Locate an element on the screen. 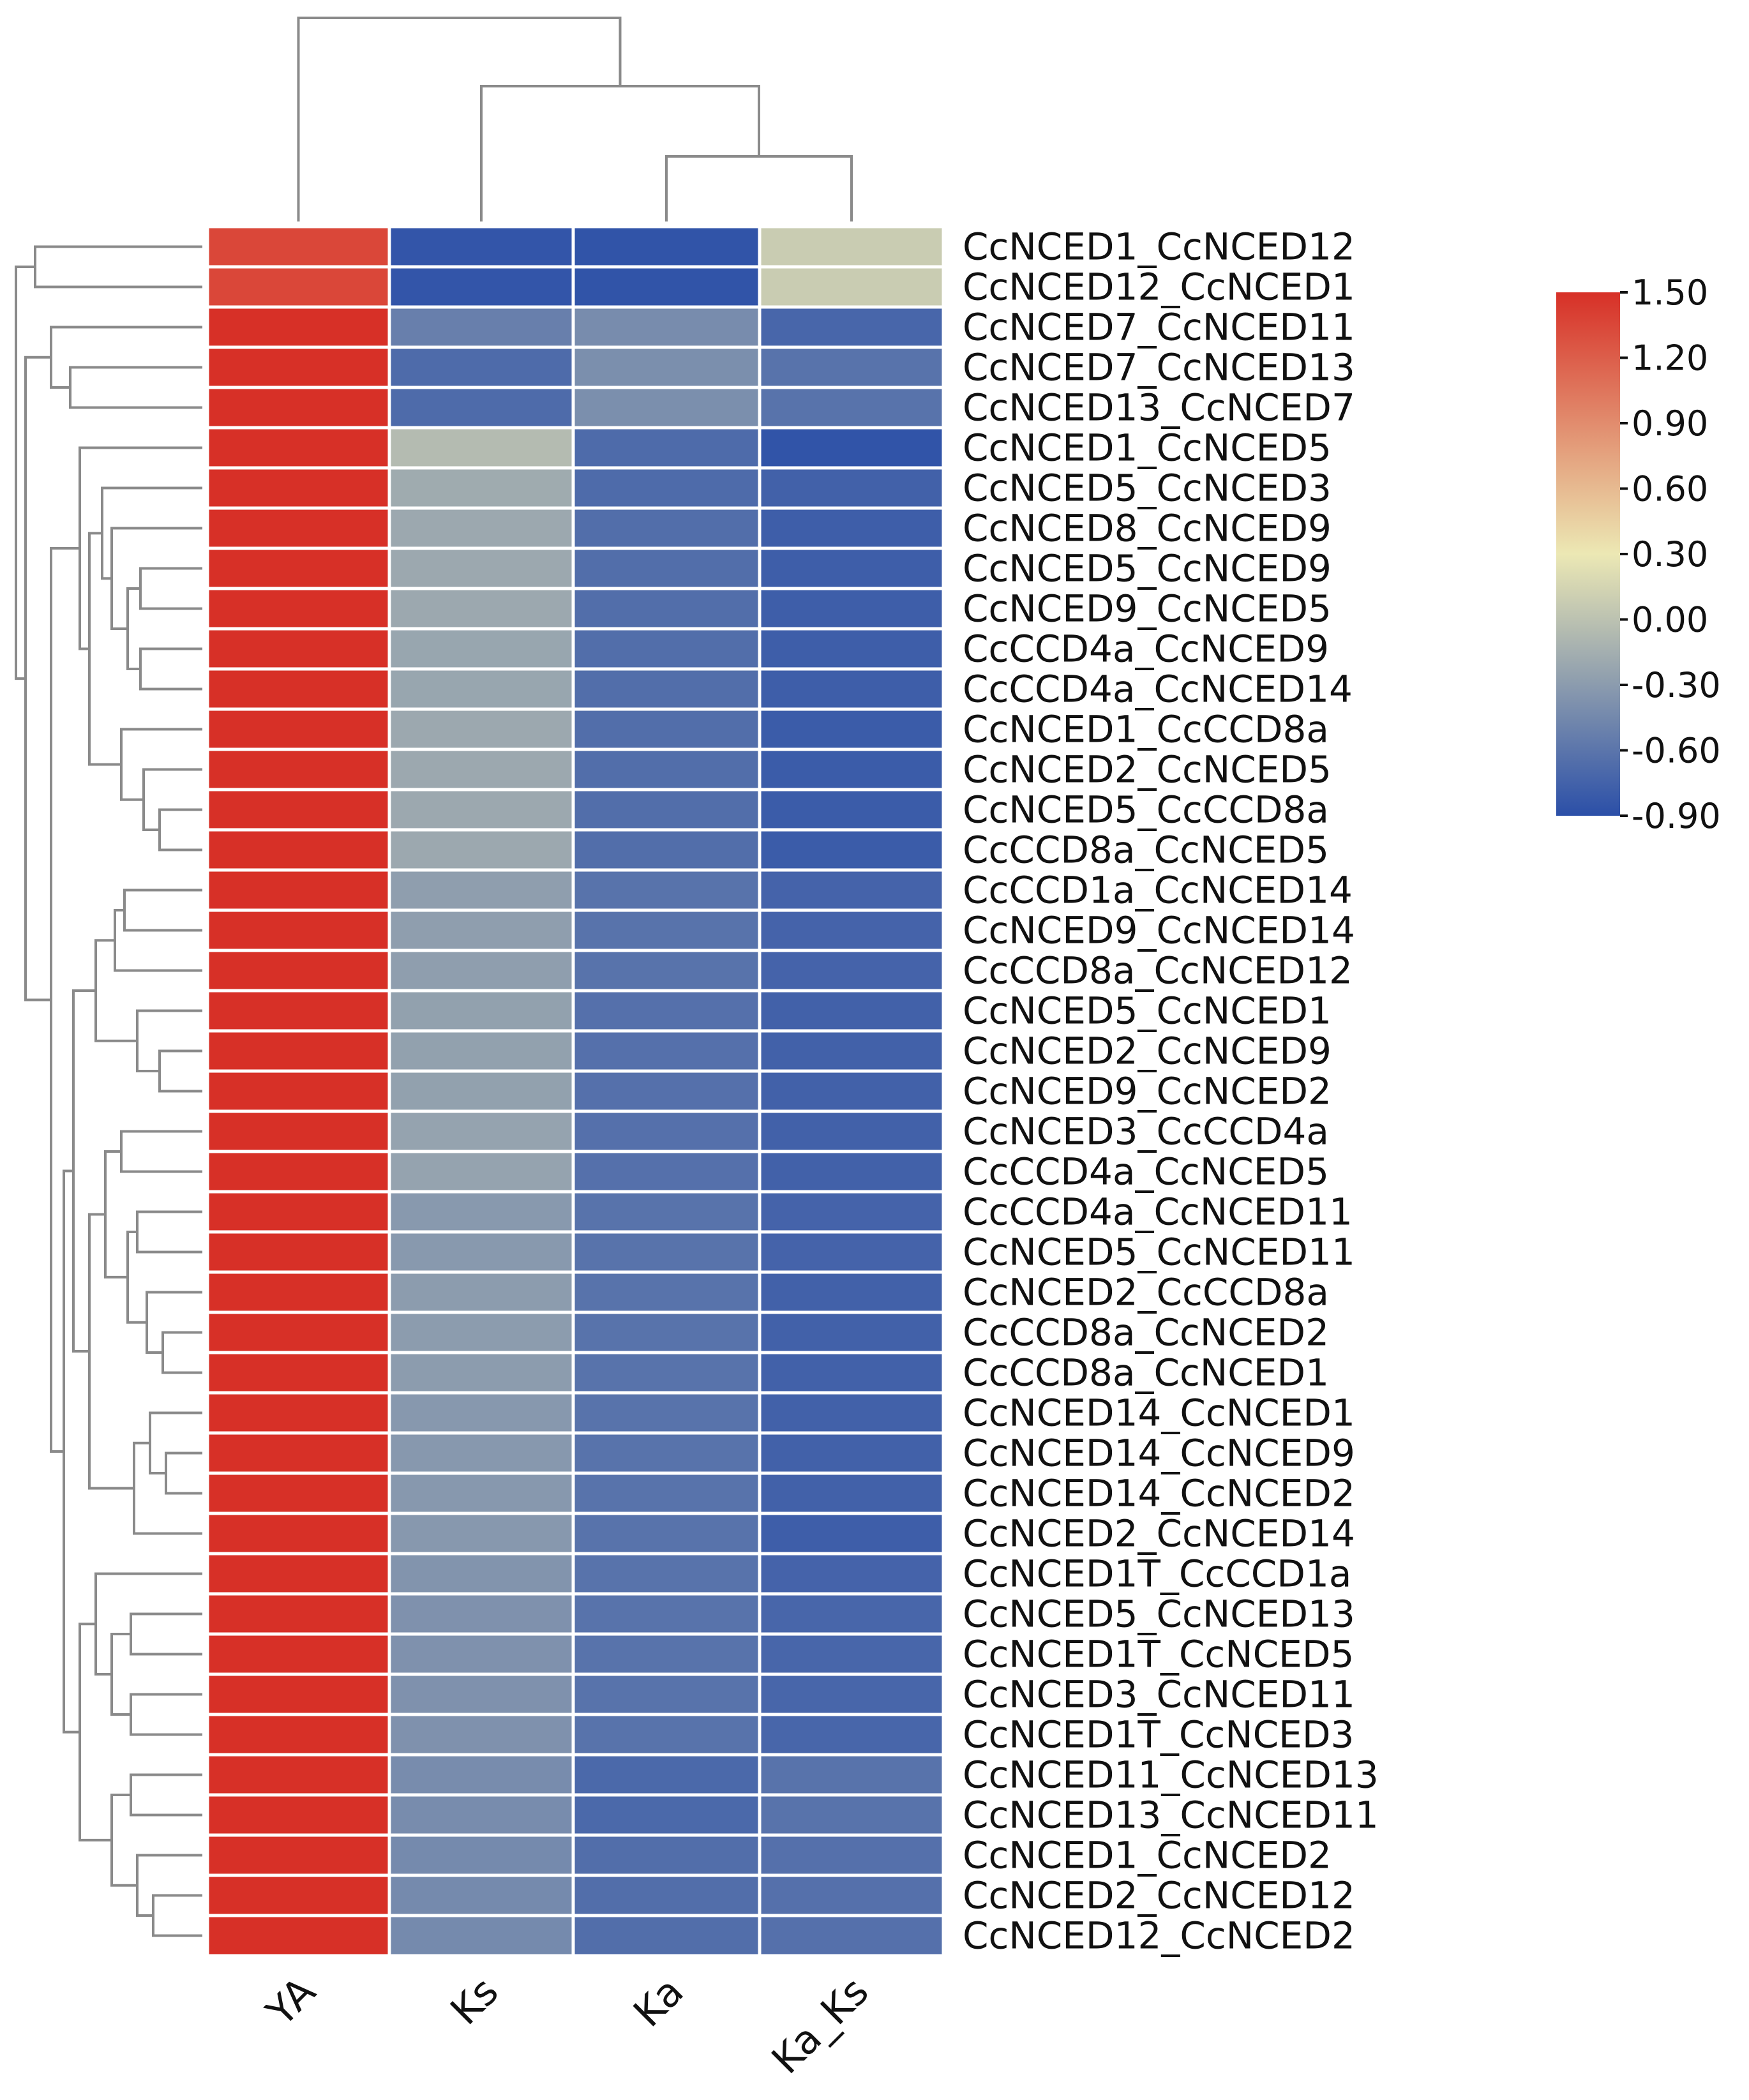  row-label: CcNCED2_CcNCED5 is located at coordinates (1147, 769).